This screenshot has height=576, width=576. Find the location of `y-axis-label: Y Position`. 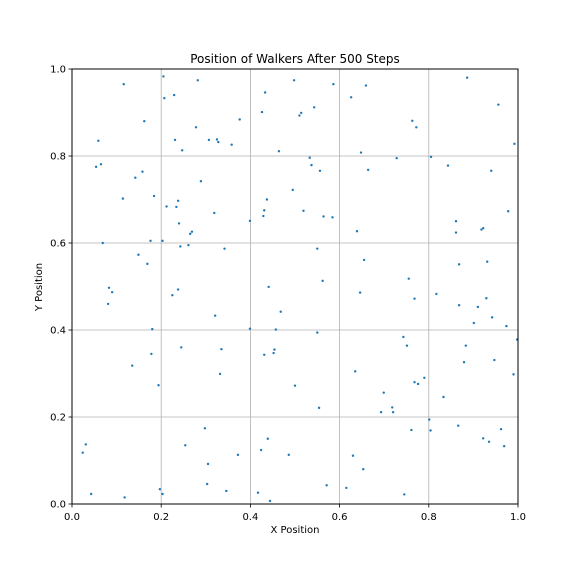

y-axis-label: Y Position is located at coordinates (39, 287).